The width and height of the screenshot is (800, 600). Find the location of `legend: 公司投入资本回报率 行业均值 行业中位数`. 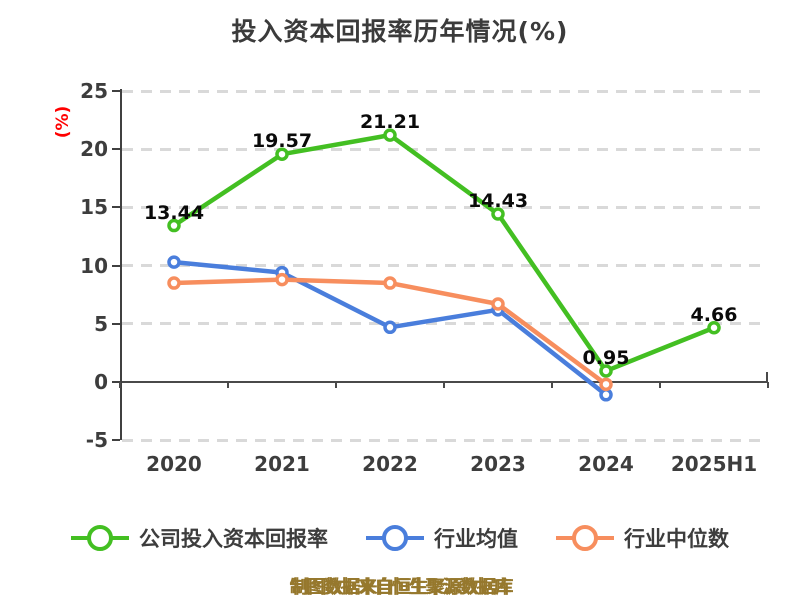

legend: 公司投入资本回报率 行业均值 行业中位数 is located at coordinates (400, 538).